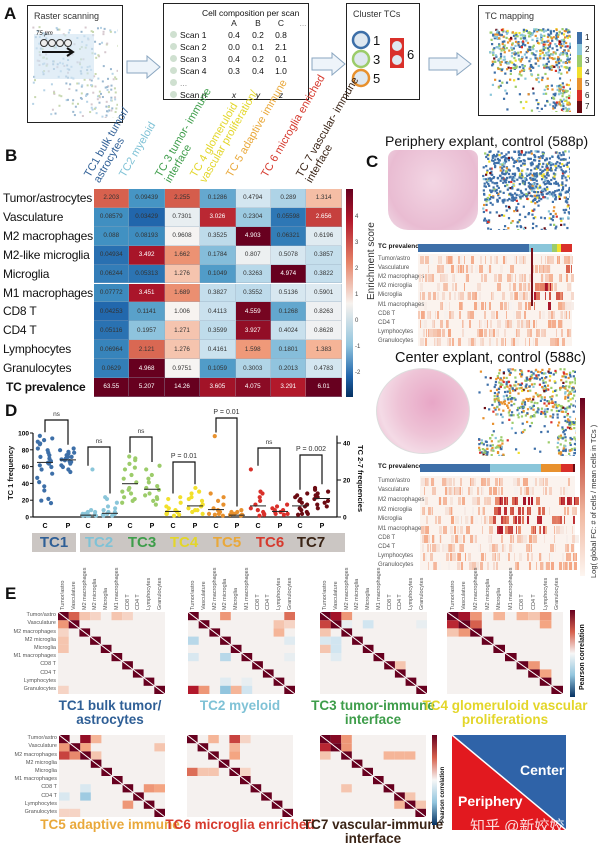 The image size is (600, 846). I want to click on scan-icon, so click(173, 58).